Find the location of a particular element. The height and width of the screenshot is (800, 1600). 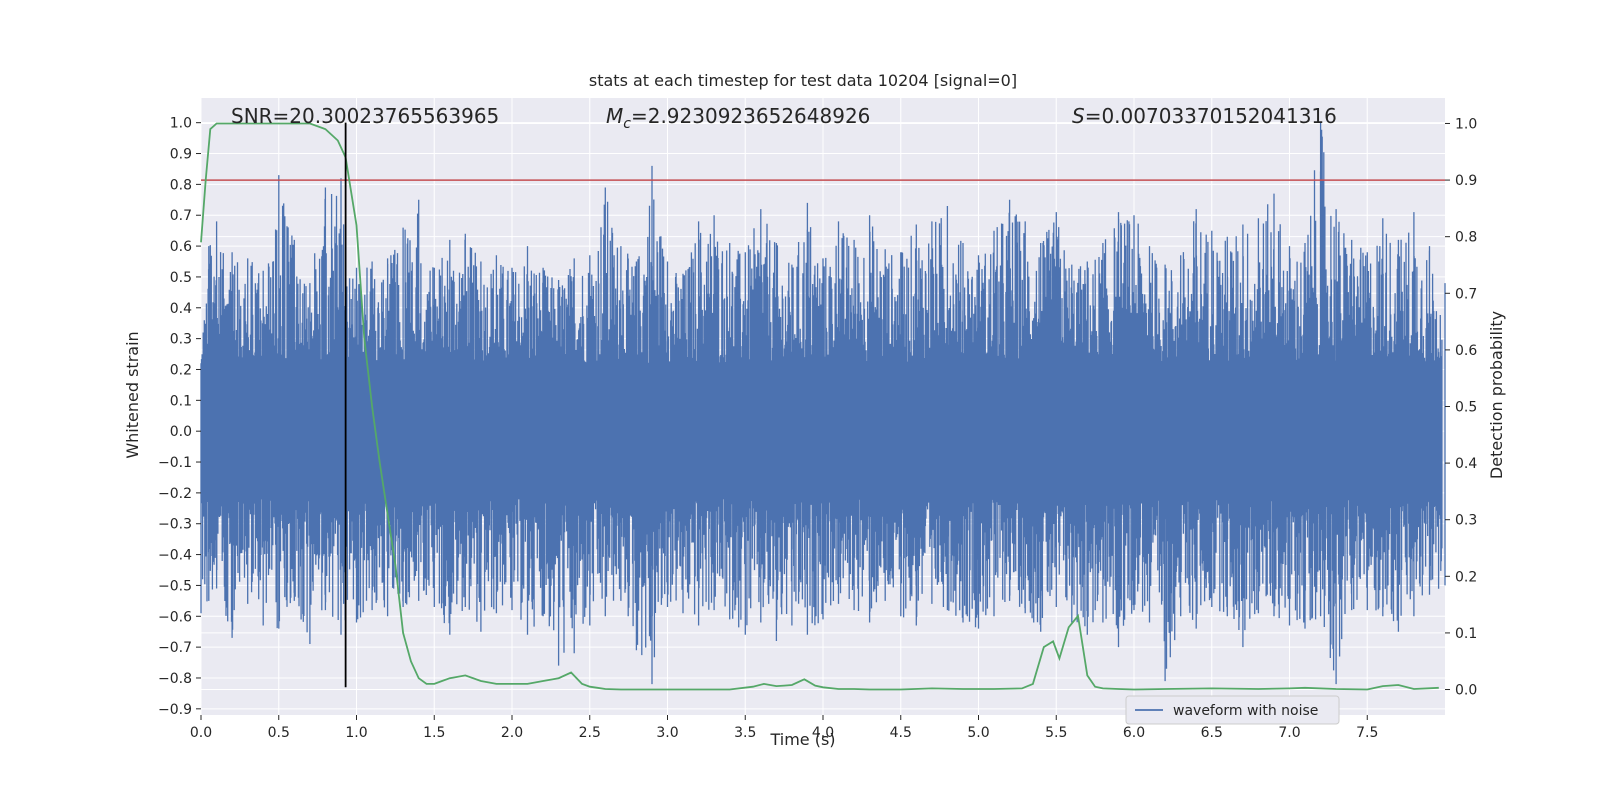

y-tick-label: 0.0 is located at coordinates (181, 432).